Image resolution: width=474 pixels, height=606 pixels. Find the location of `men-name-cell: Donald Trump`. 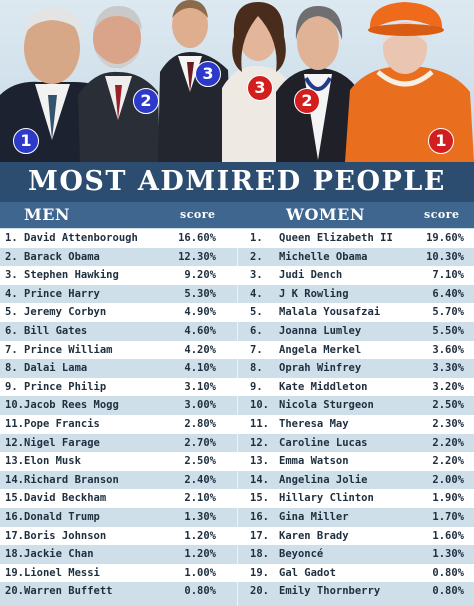

men-name-cell: Donald Trump is located at coordinates (62, 517).